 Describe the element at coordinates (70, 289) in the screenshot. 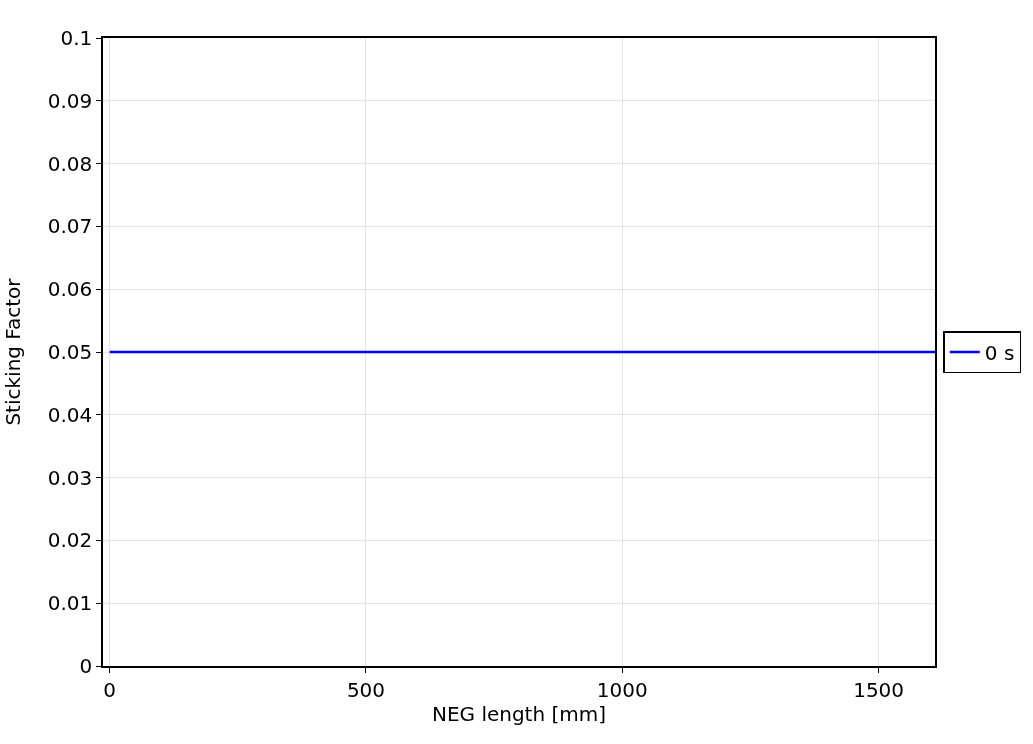

I see `y-tick-label: 0.06` at that location.